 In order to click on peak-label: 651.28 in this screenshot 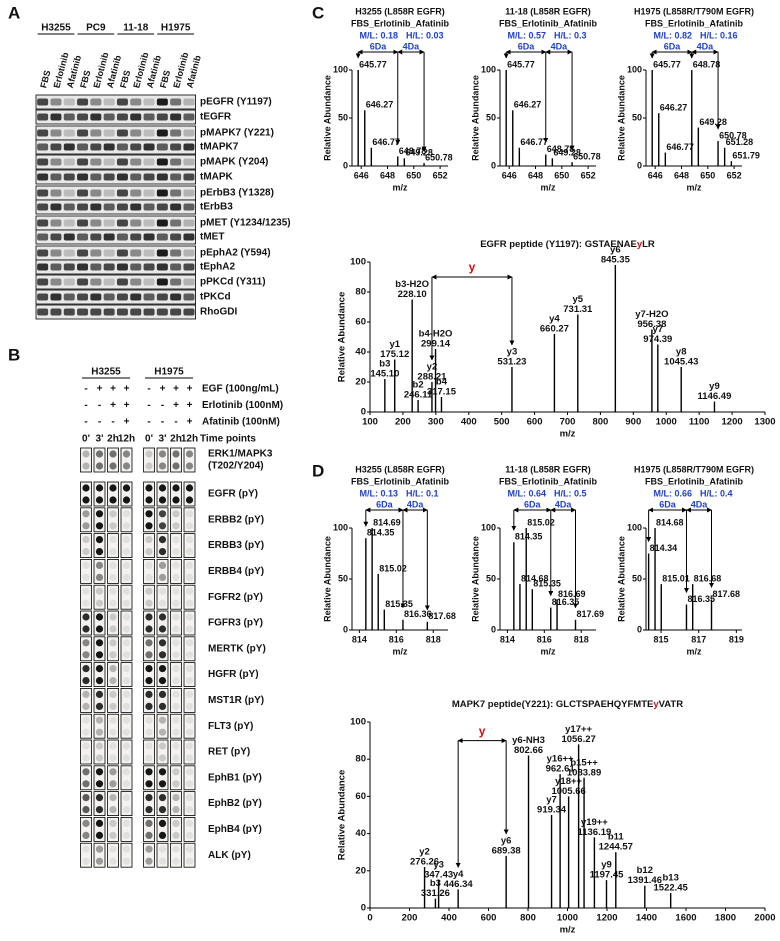, I will do `click(740, 142)`.